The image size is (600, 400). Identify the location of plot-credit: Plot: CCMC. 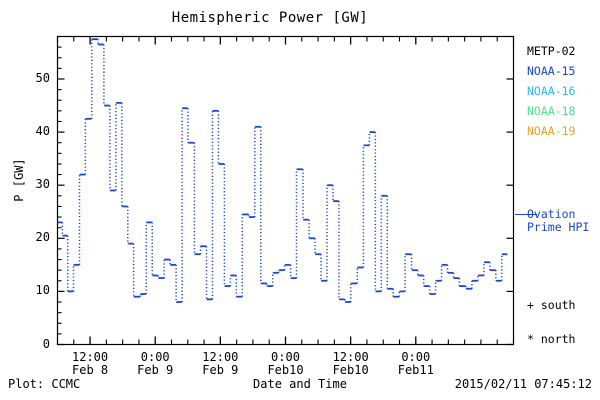
(44, 384).